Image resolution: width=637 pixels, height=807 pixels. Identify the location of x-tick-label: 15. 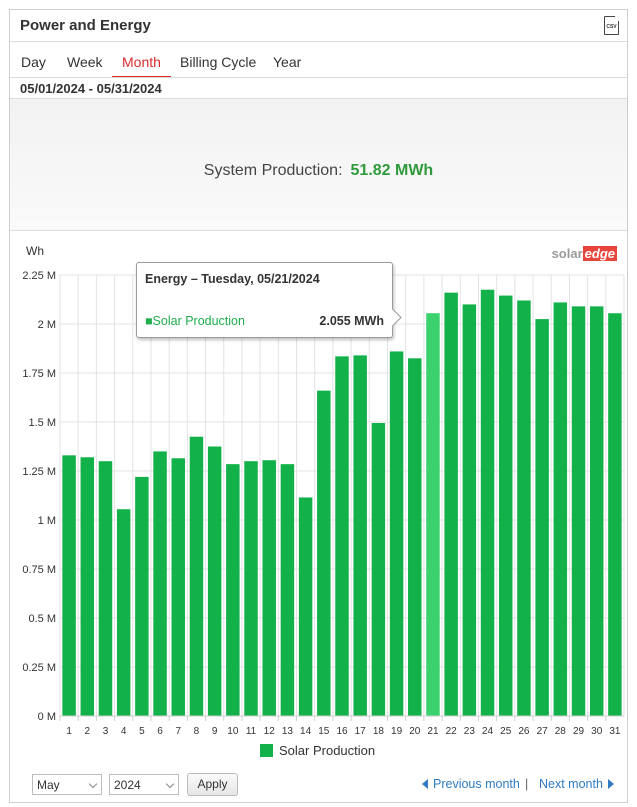
(324, 731).